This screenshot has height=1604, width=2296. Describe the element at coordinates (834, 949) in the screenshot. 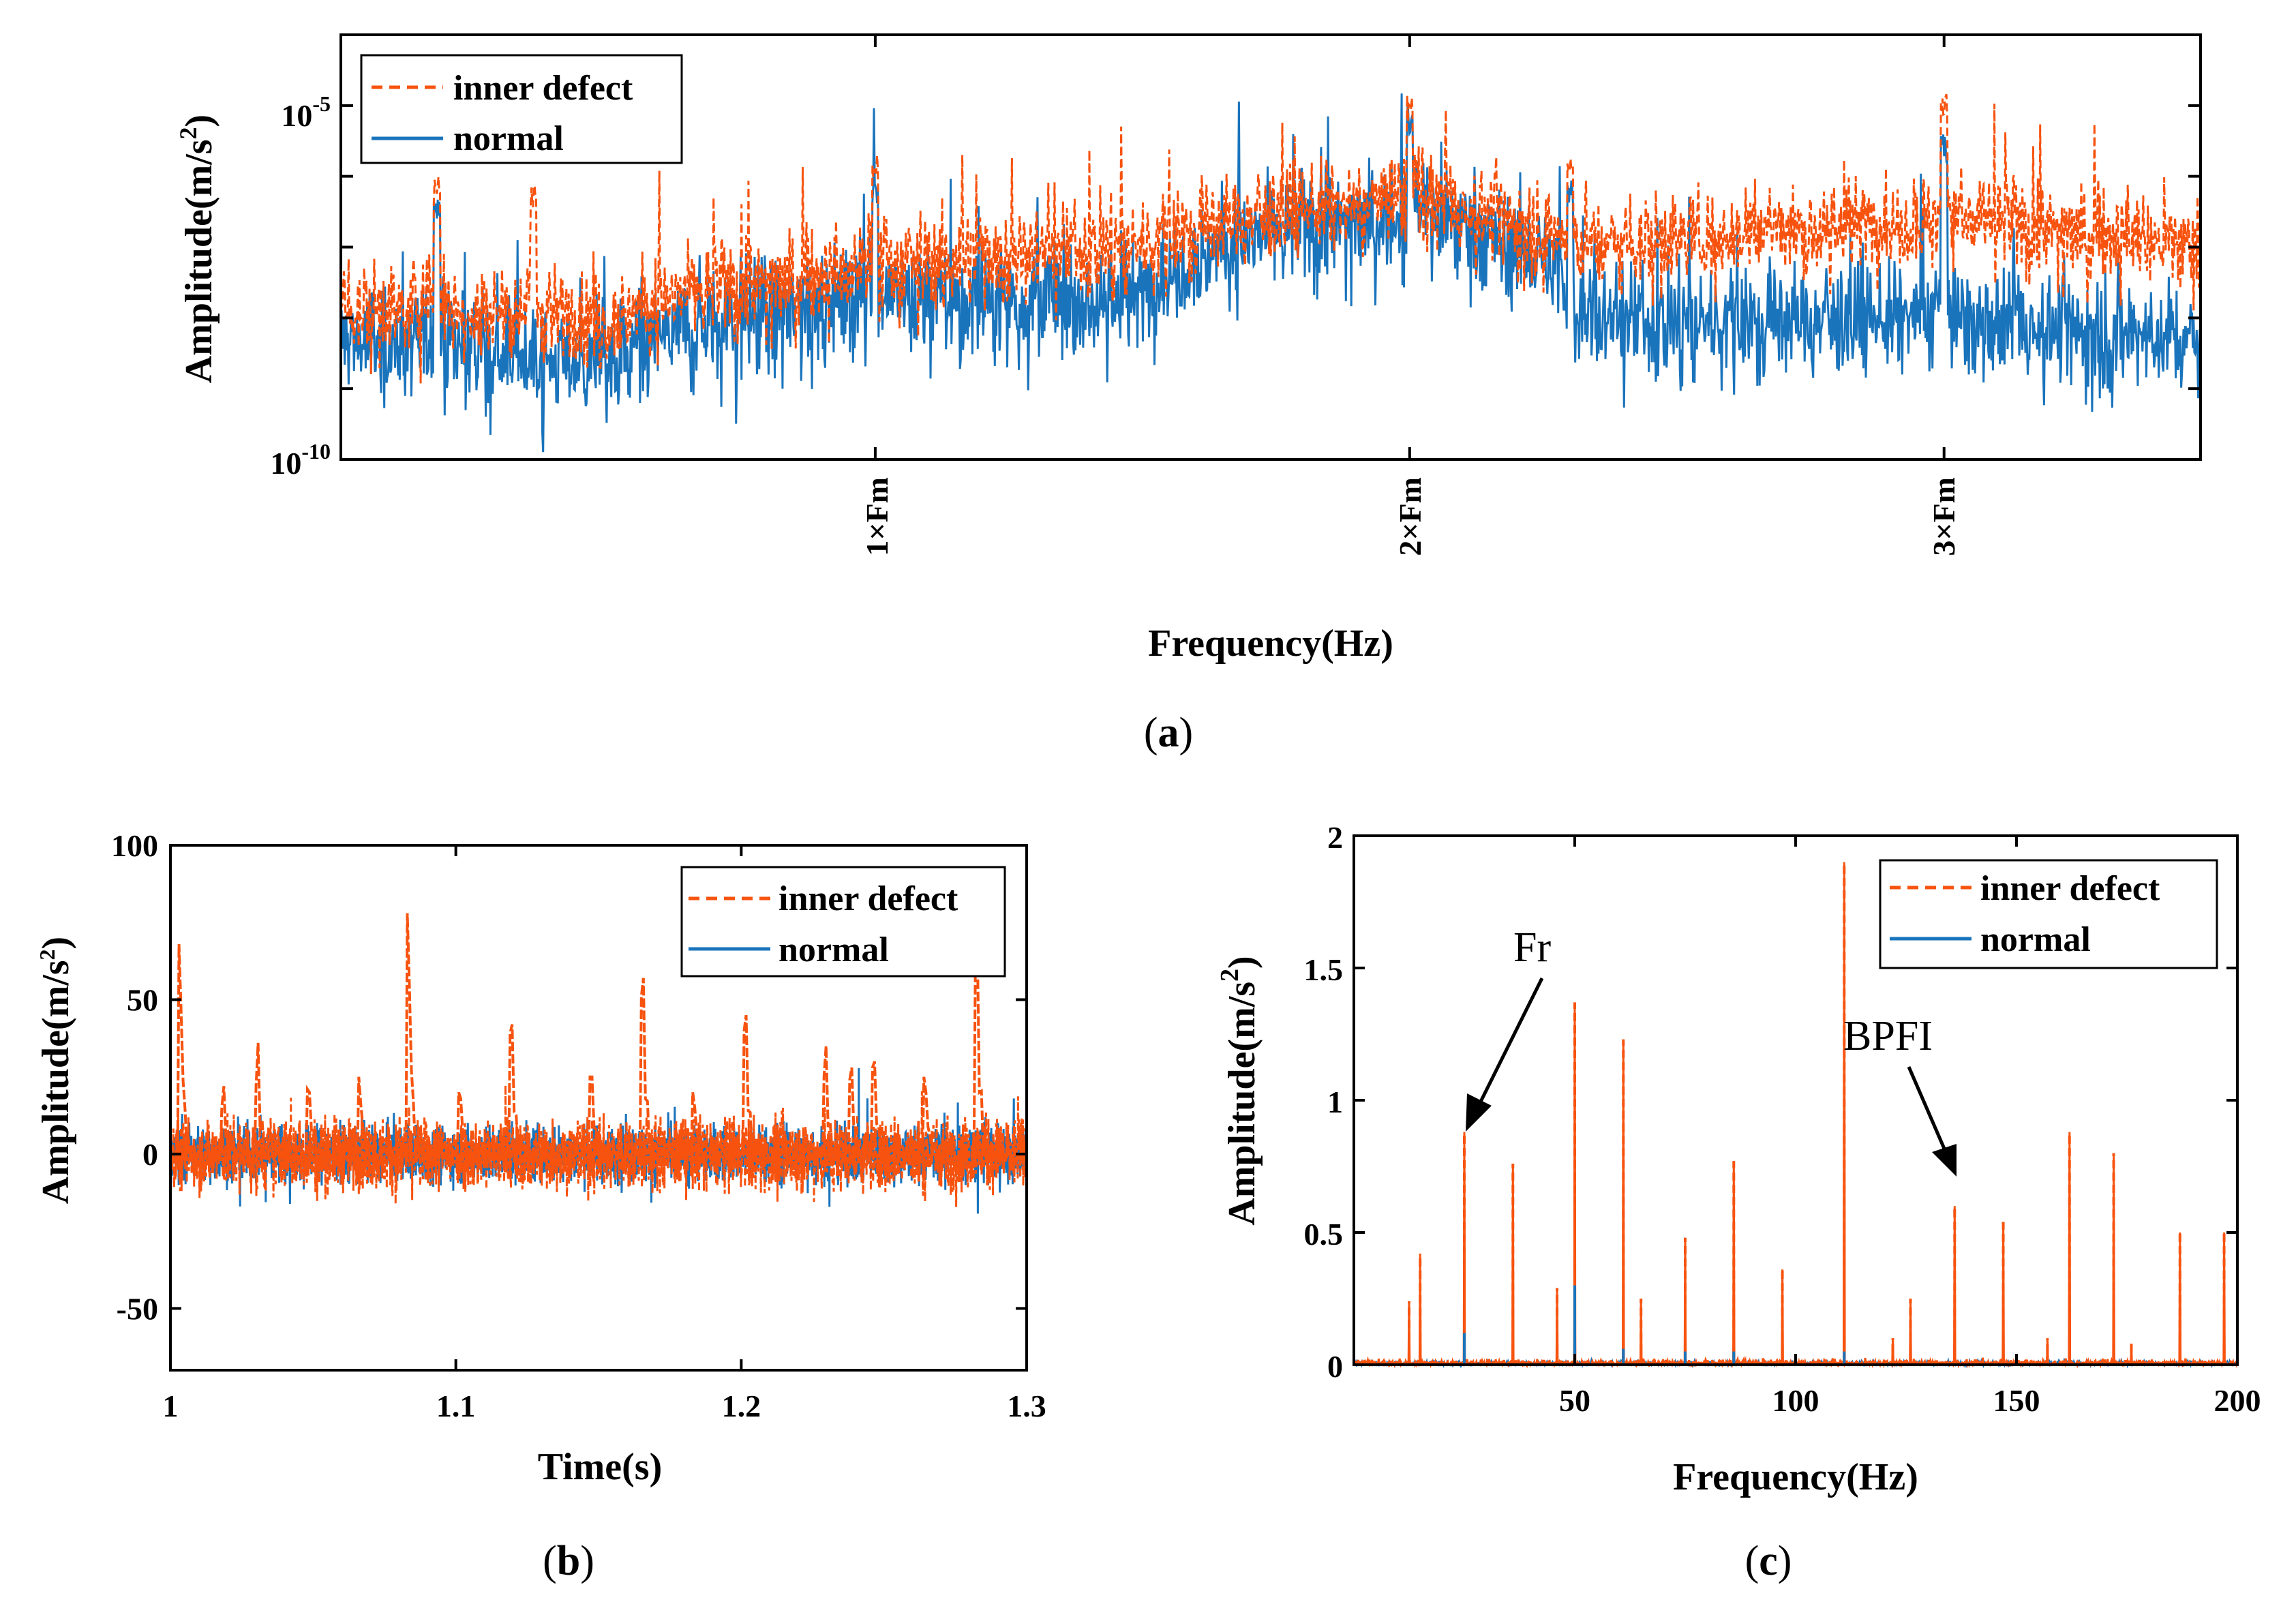

I see `panel-b-legend-normal-label: normal` at that location.